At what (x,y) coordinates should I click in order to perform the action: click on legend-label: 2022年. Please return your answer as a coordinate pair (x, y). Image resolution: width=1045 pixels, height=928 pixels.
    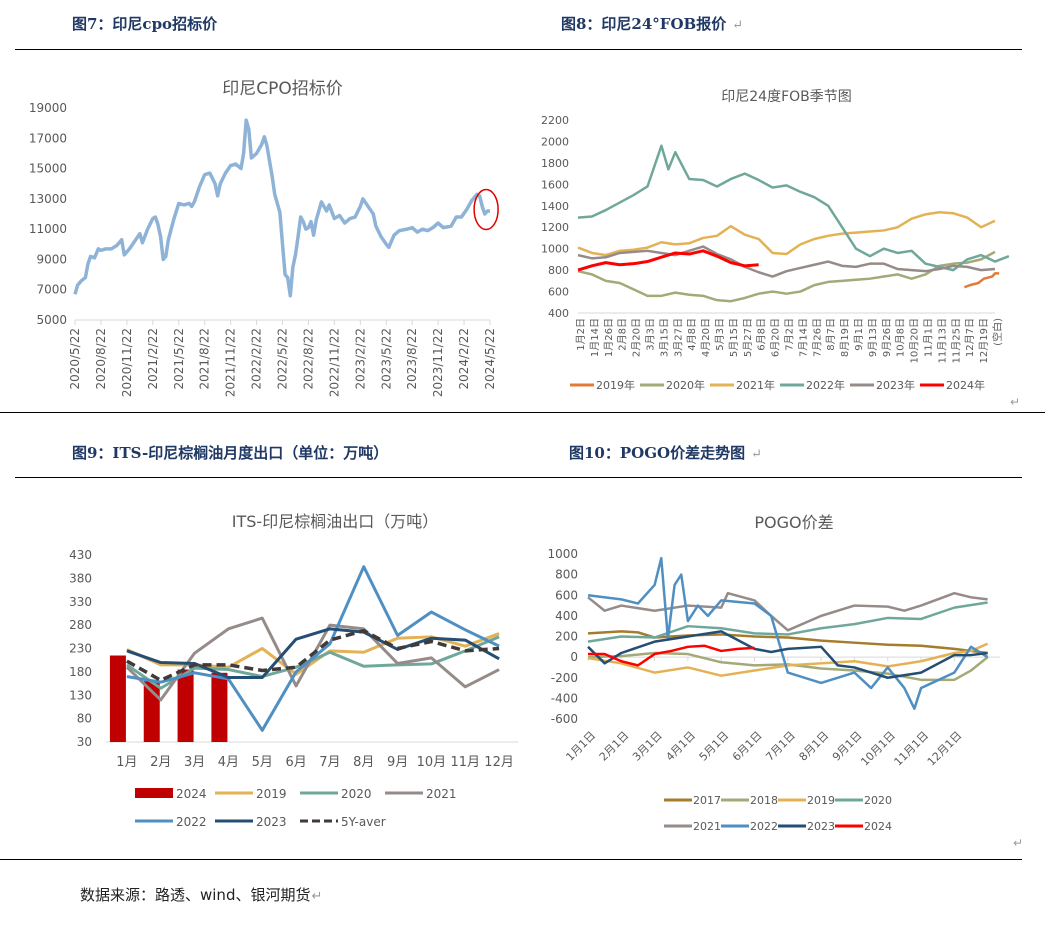
    Looking at the image, I should click on (825, 385).